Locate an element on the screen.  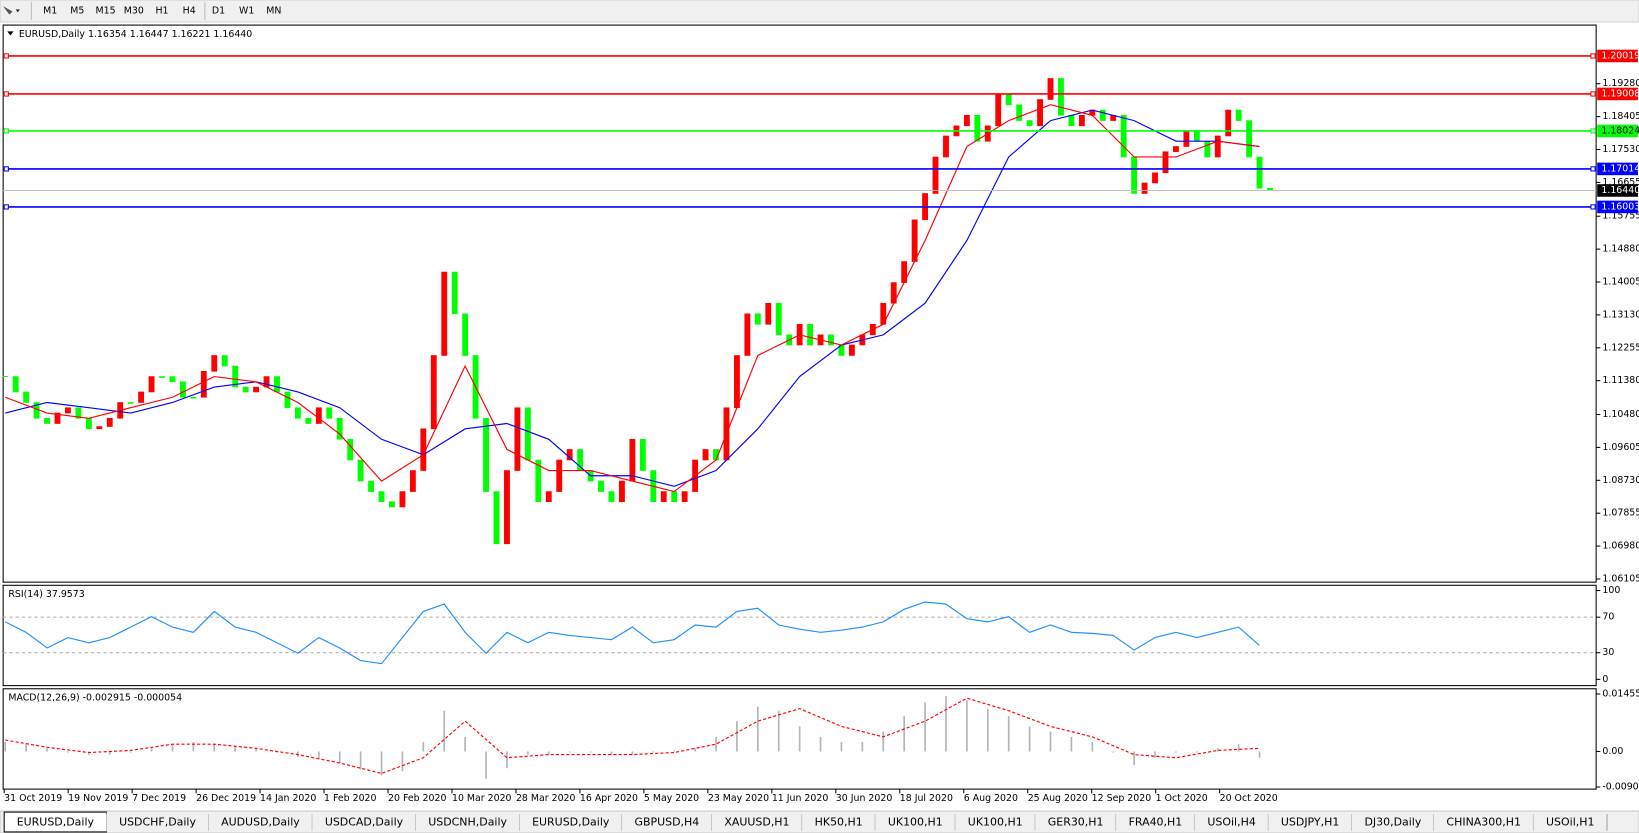
tab: XAUUSD,H1 is located at coordinates (757, 822).